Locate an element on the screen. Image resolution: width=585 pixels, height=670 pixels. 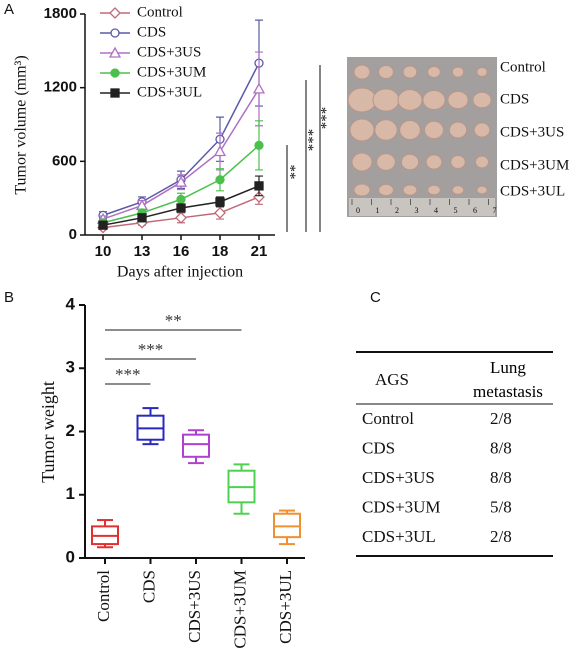
photo-label: CDS is located at coordinates (514, 99).